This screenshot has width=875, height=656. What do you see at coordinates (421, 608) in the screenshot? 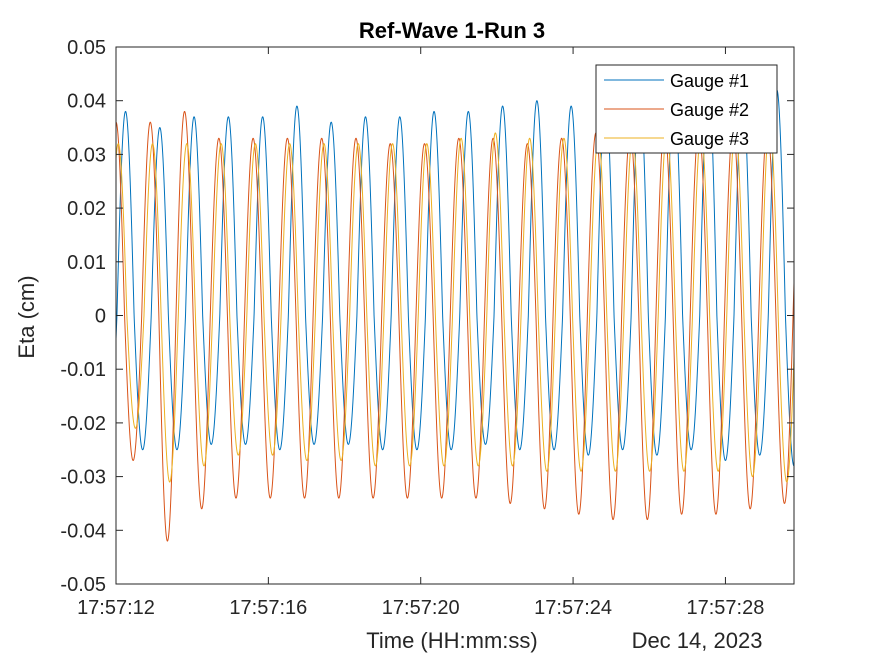
I see `x-tick-label: 17:57:20` at bounding box center [421, 608].